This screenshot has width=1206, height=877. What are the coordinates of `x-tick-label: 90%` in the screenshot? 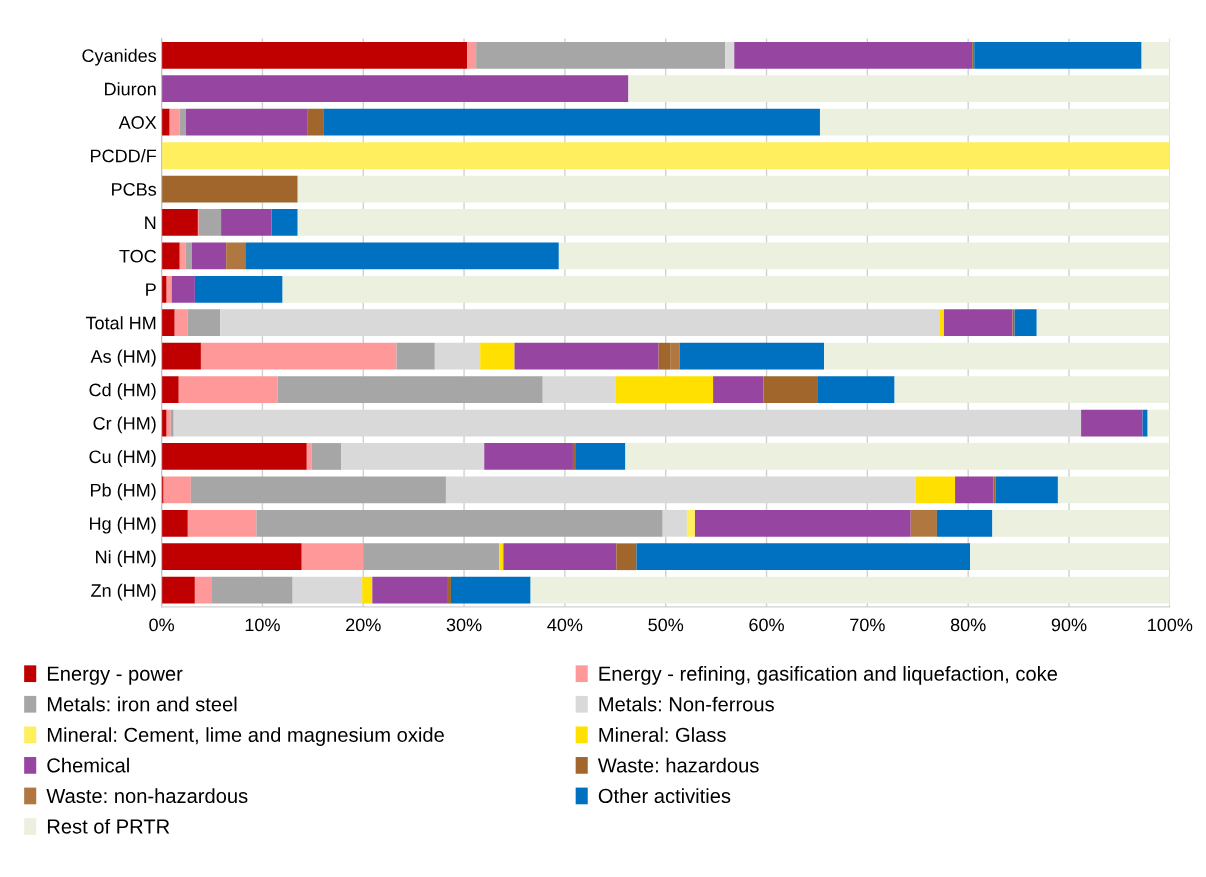 It's located at (1069, 625).